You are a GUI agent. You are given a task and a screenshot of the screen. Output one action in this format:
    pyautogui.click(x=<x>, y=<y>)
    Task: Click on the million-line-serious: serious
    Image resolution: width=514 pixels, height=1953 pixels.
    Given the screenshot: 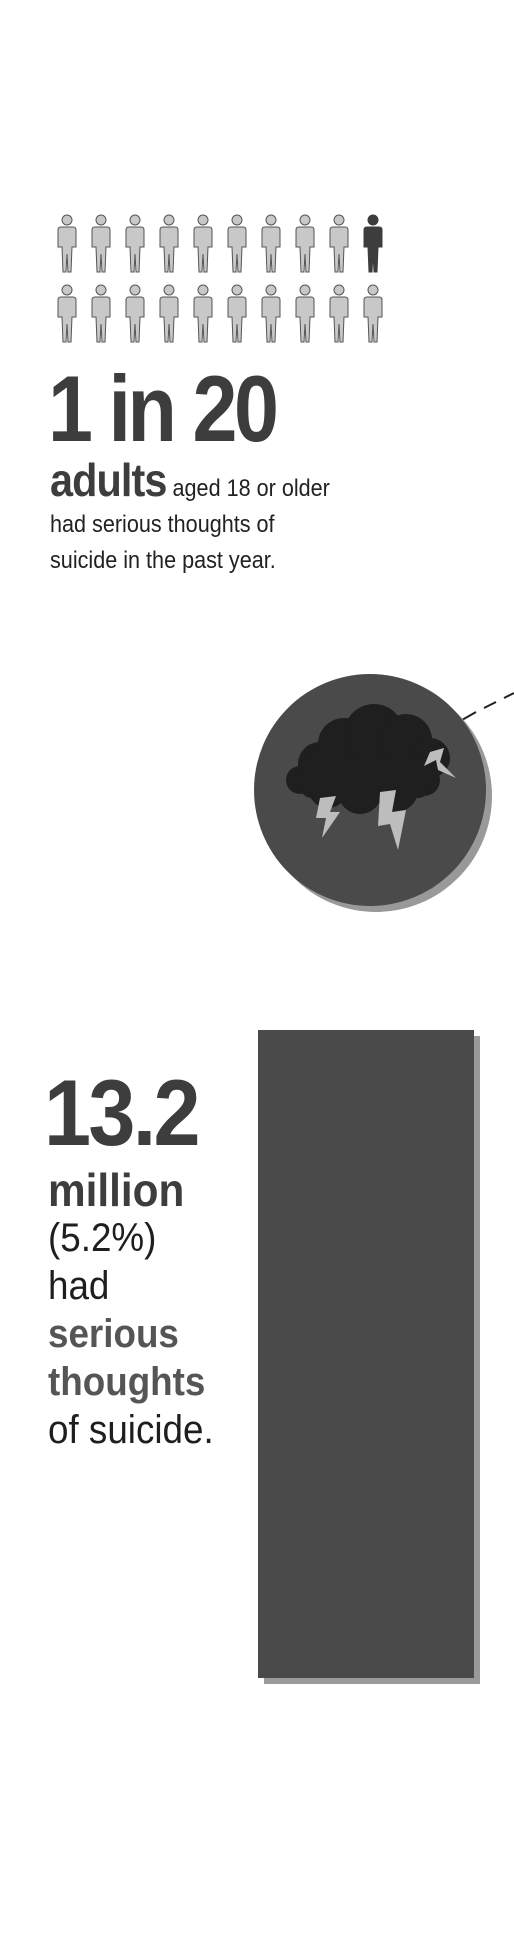 What is the action you would take?
    pyautogui.click(x=113, y=1334)
    